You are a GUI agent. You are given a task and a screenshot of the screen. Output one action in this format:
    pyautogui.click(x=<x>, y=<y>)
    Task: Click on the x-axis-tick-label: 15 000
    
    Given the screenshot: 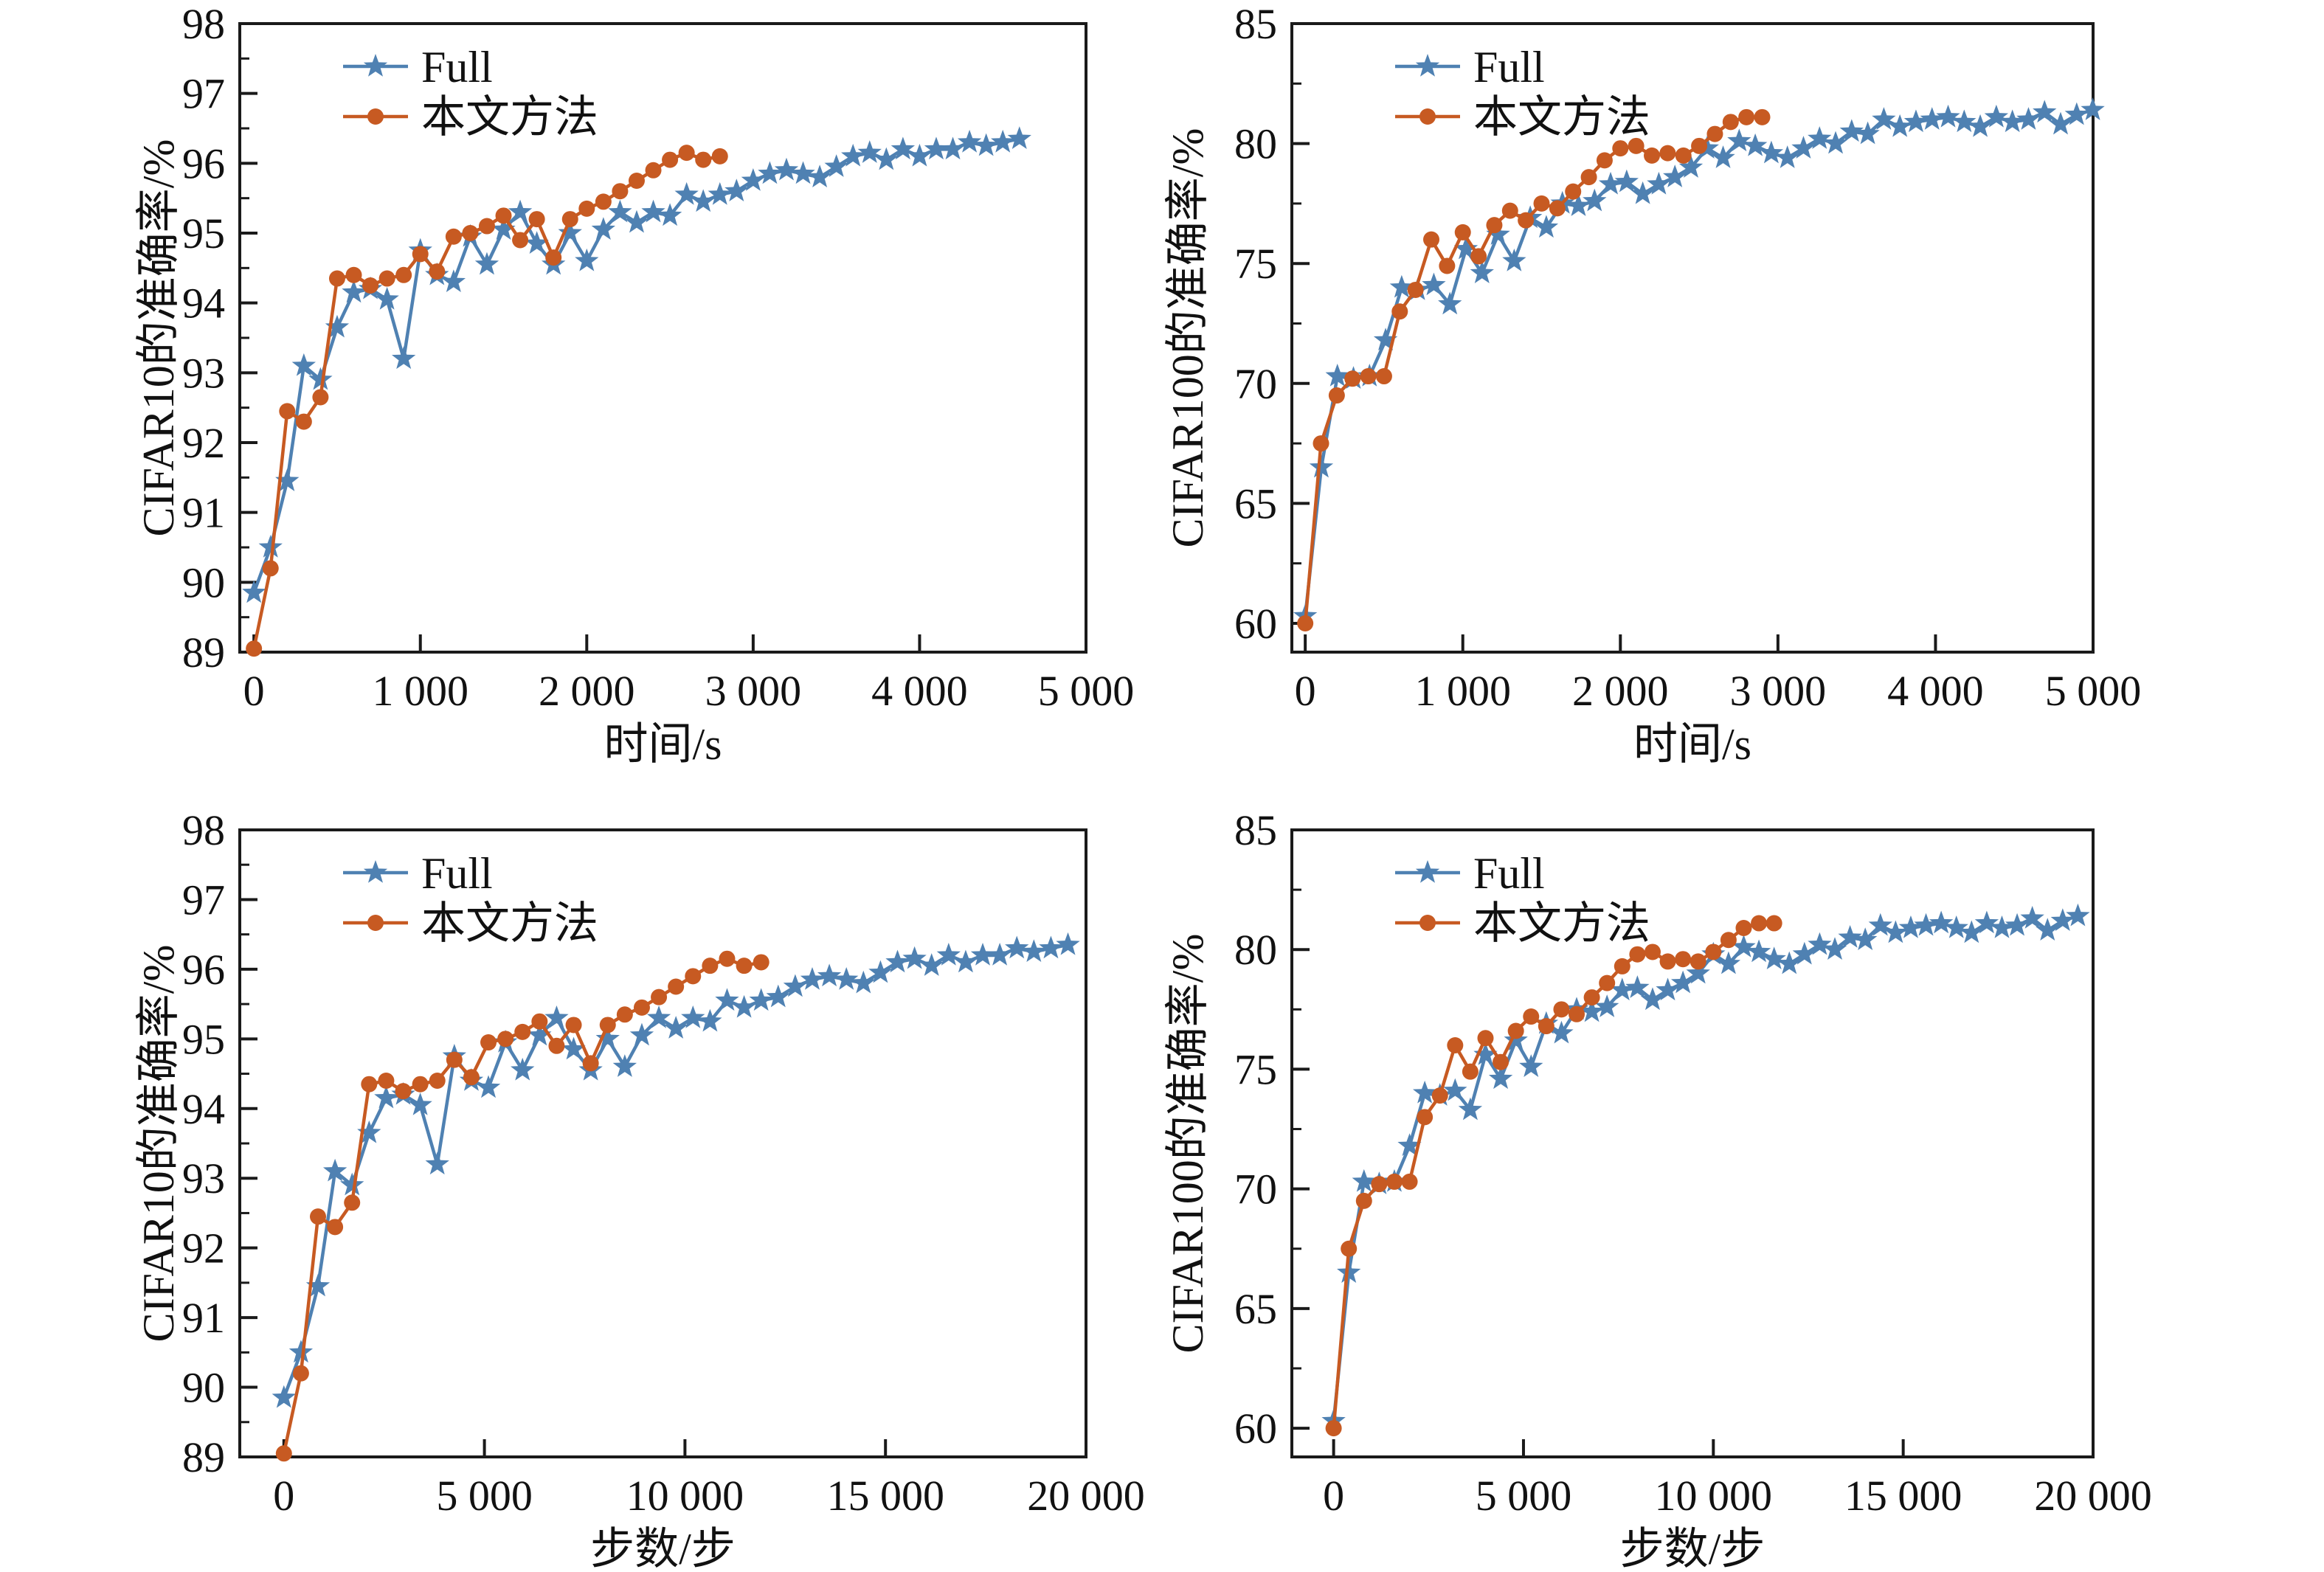 What is the action you would take?
    pyautogui.click(x=885, y=1496)
    